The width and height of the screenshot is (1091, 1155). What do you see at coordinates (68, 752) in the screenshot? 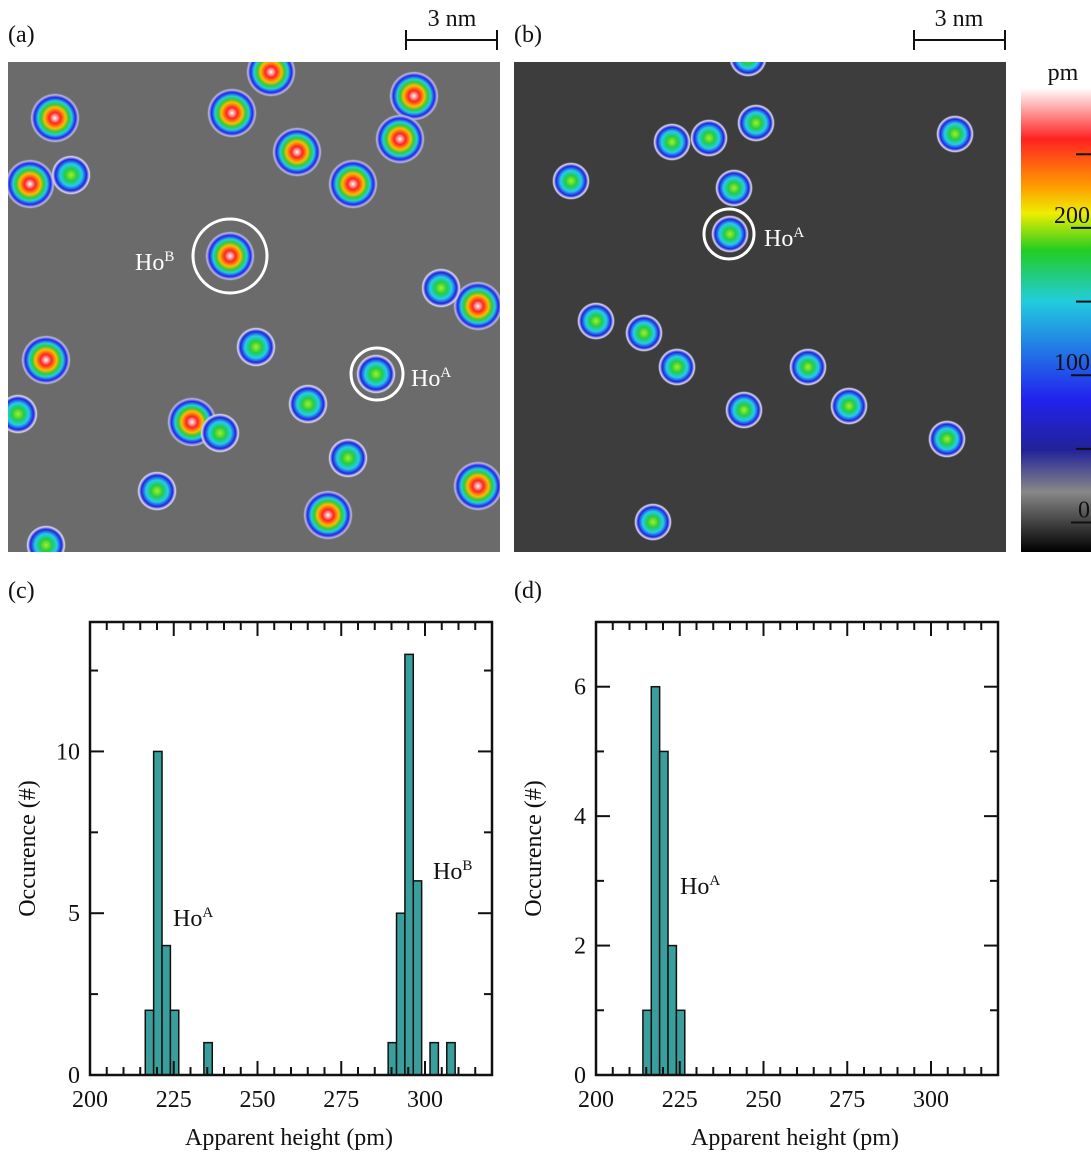
I see `y-tick-label: 10` at bounding box center [68, 752].